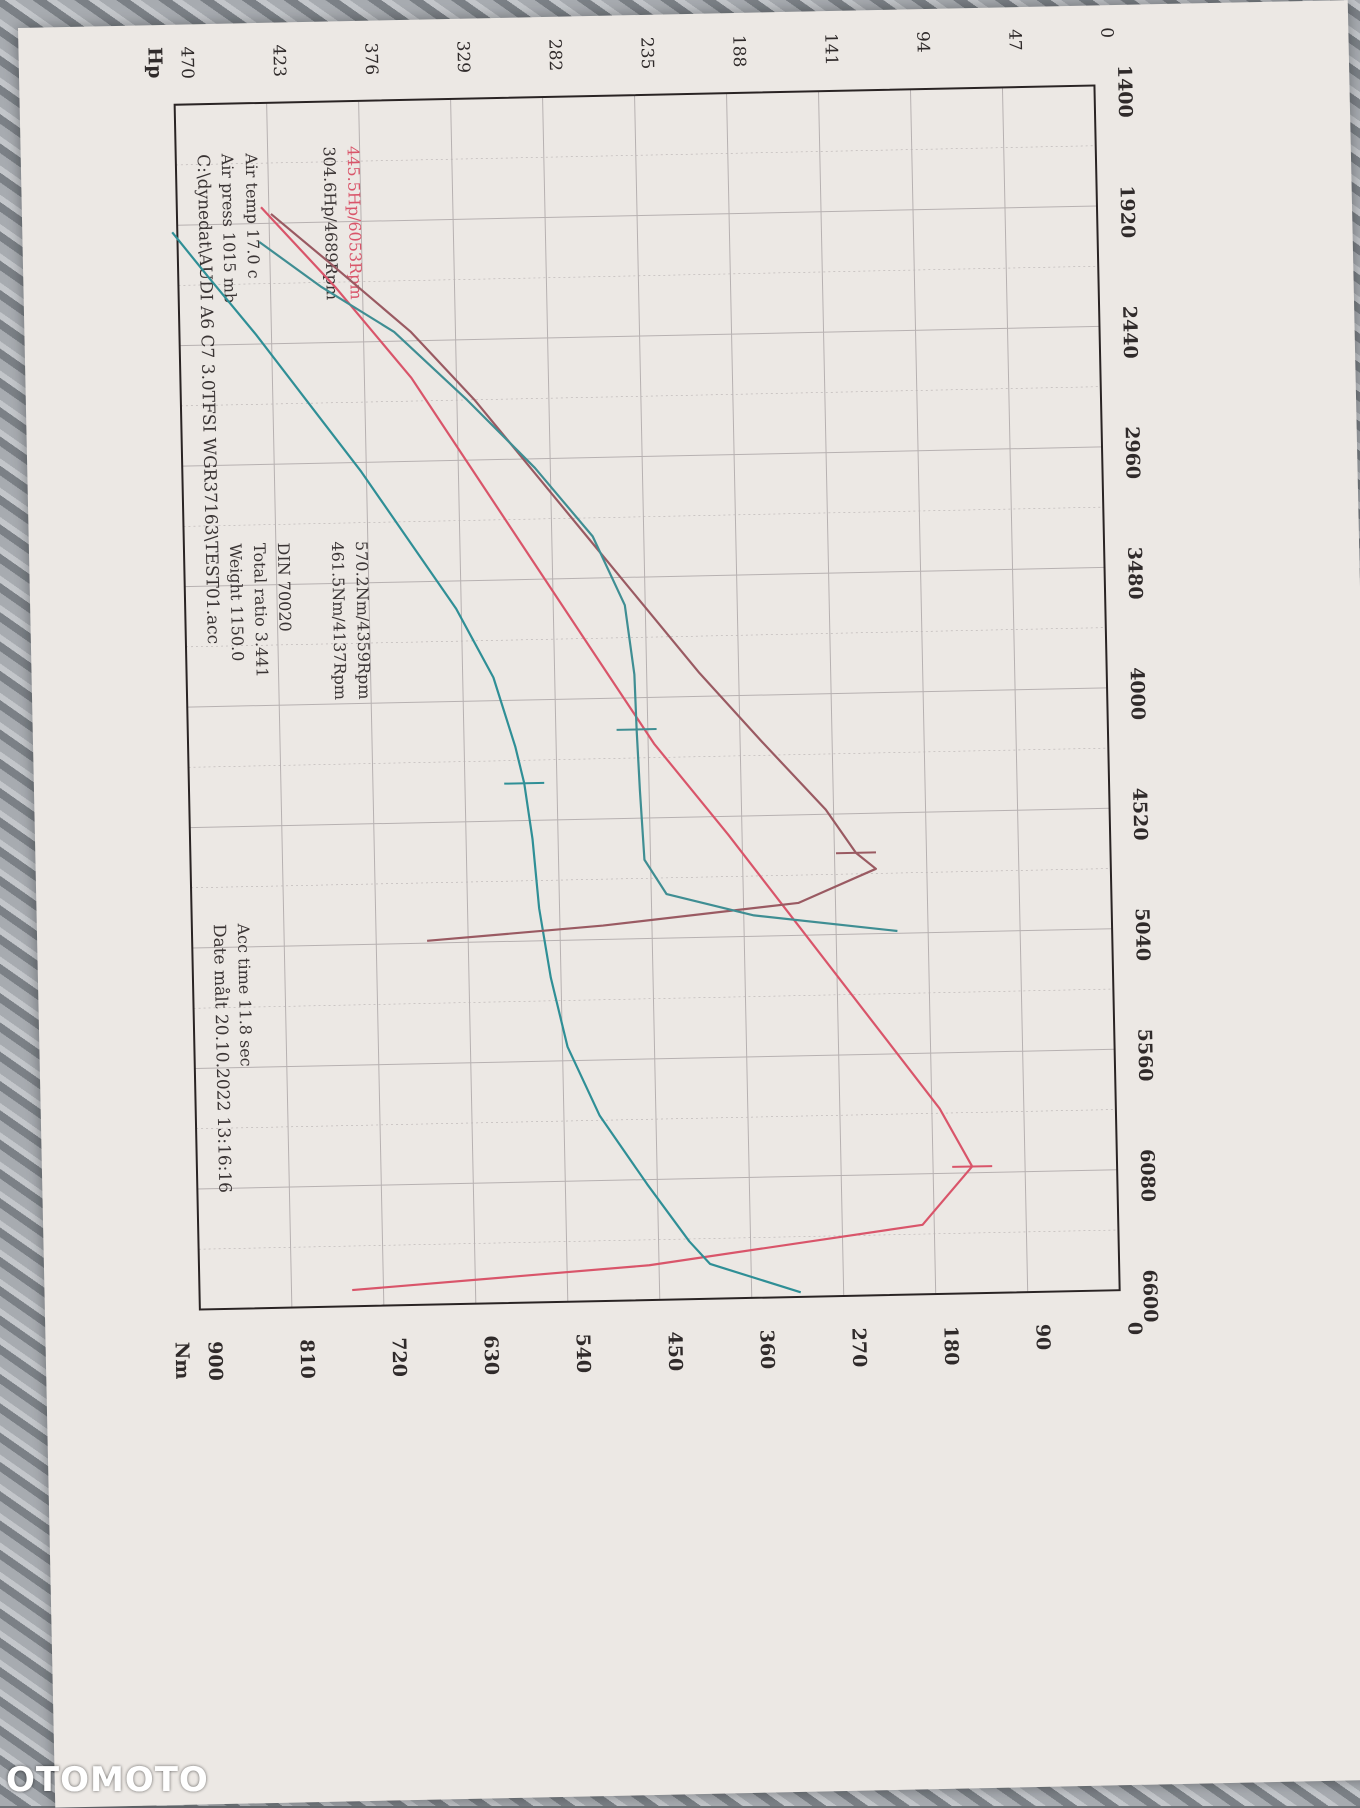 The width and height of the screenshot is (1360, 1808). What do you see at coordinates (1124, 91) in the screenshot?
I see `x-tick-label: 1400` at bounding box center [1124, 91].